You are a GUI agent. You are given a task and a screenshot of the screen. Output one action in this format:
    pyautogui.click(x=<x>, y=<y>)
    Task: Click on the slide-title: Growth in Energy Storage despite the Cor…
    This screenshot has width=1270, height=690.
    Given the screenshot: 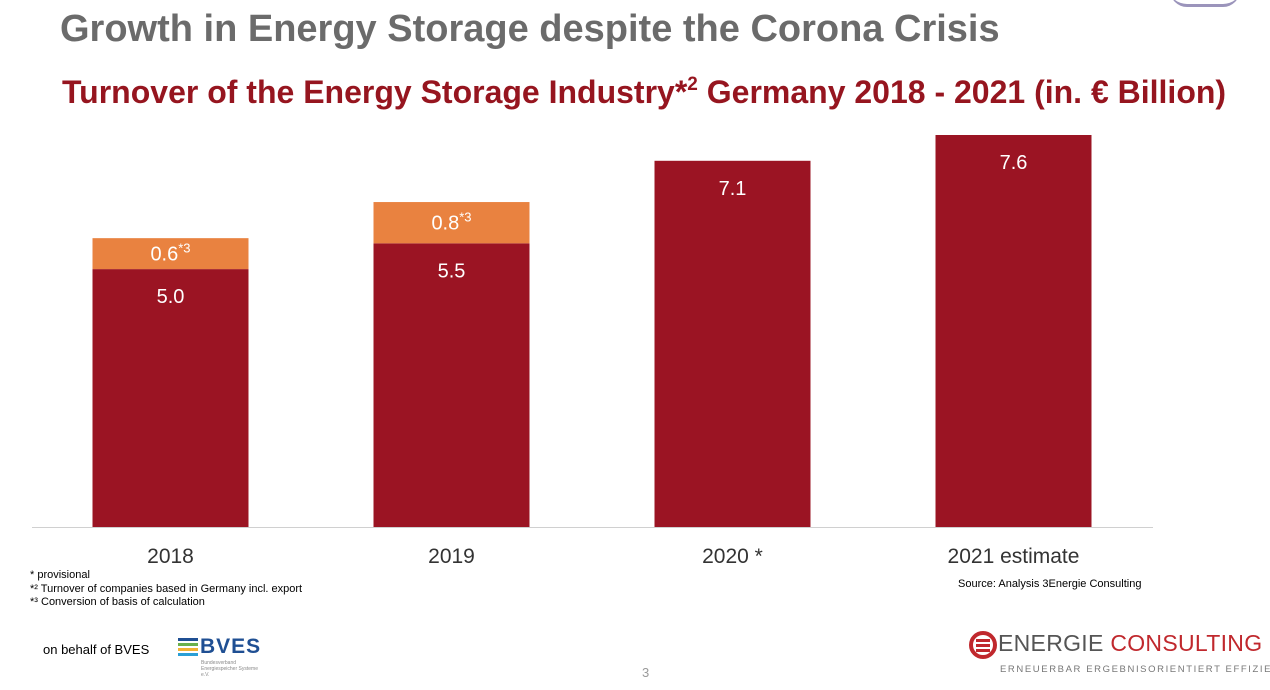 What is the action you would take?
    pyautogui.click(x=530, y=29)
    